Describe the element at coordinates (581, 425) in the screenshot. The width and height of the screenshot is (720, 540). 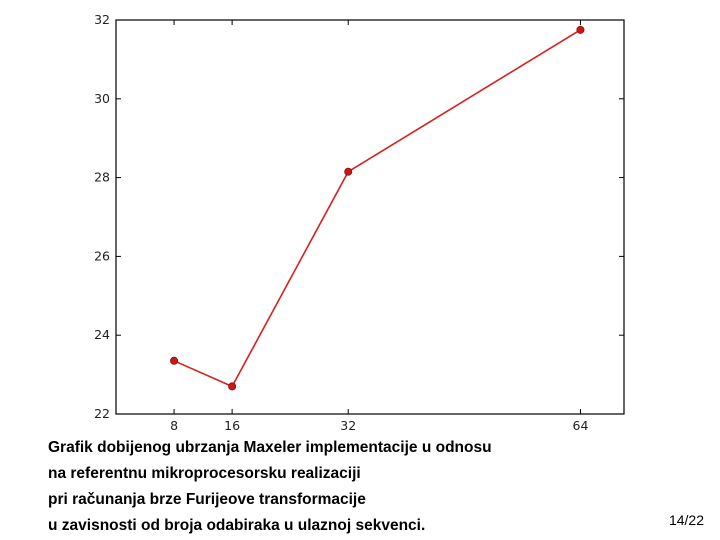
I see `x-tick-label: 64` at that location.